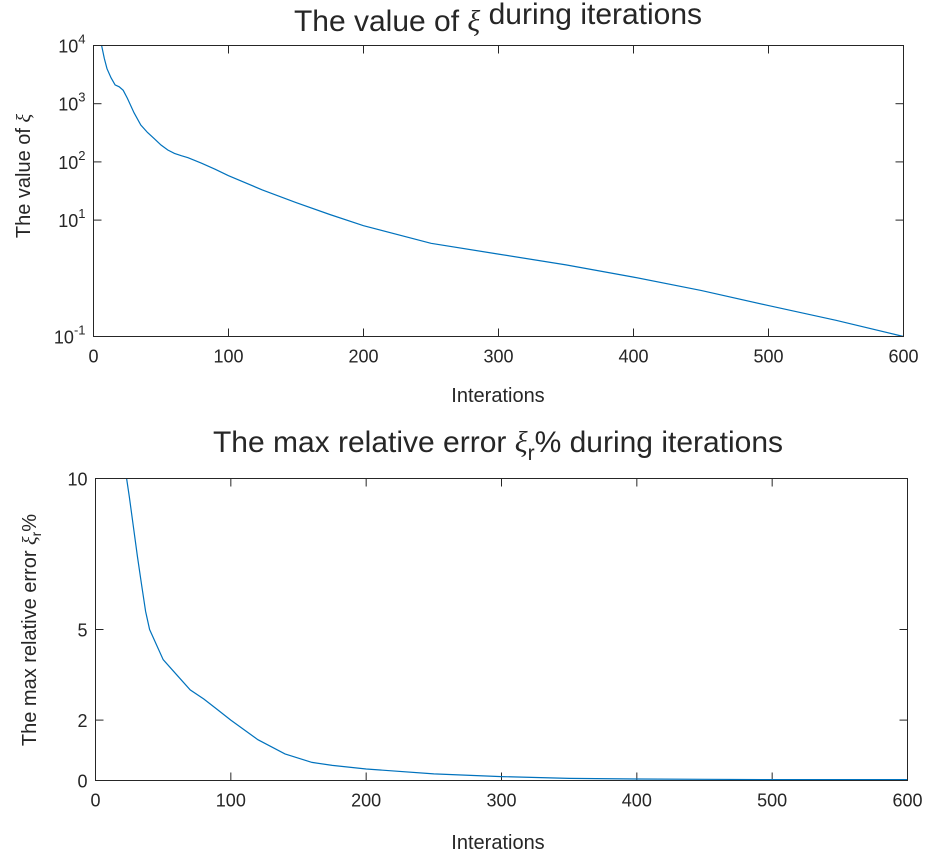 Image resolution: width=927 pixels, height=859 pixels. Describe the element at coordinates (82, 721) in the screenshot. I see `y-tick-label: 2` at that location.